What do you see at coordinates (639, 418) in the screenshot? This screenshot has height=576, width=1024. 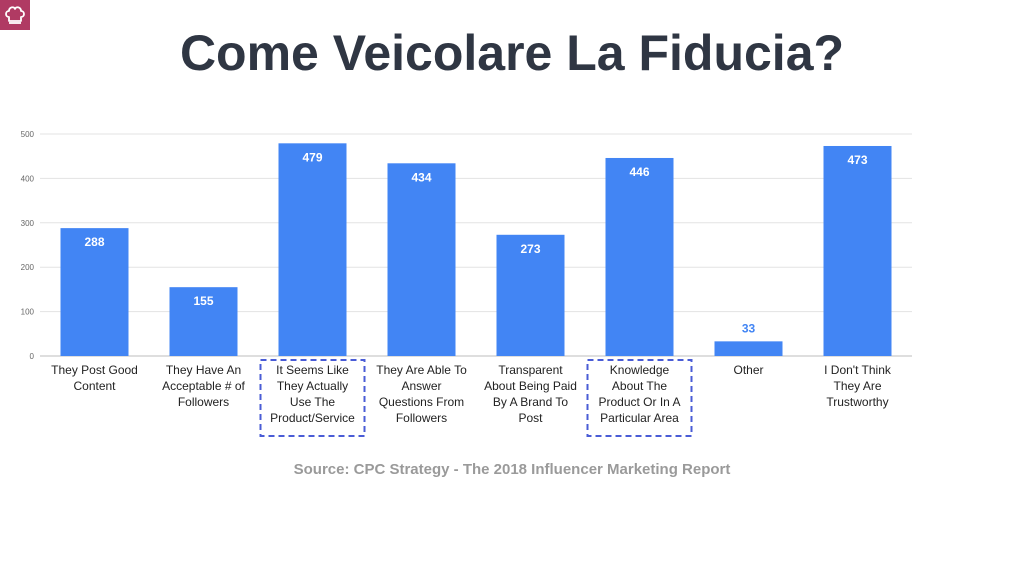 I see `x-tick-label: Particular Area` at bounding box center [639, 418].